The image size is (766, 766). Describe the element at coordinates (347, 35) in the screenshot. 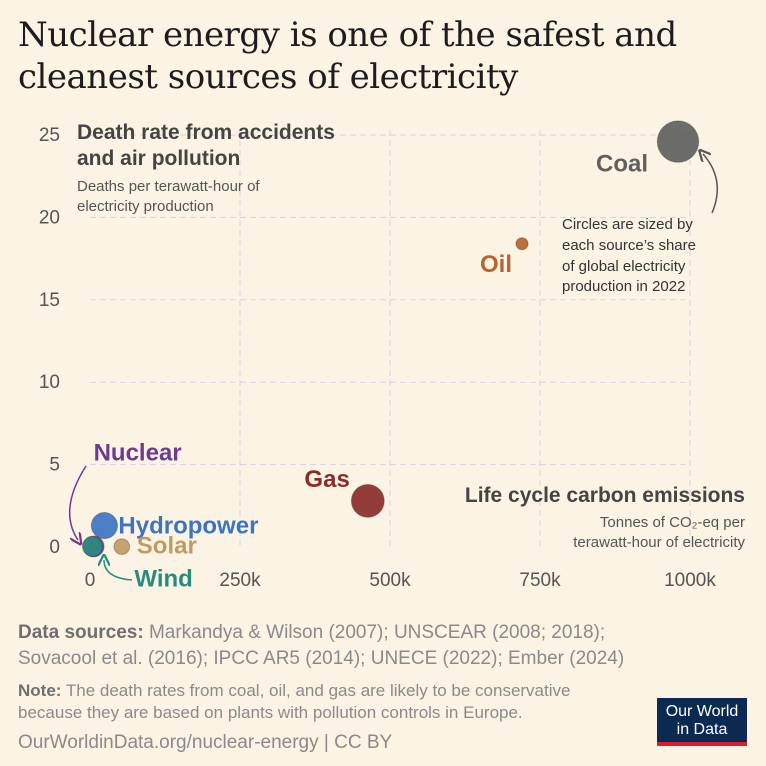

I see `title-line-1: Nuclear energy is one of the safest and` at that location.